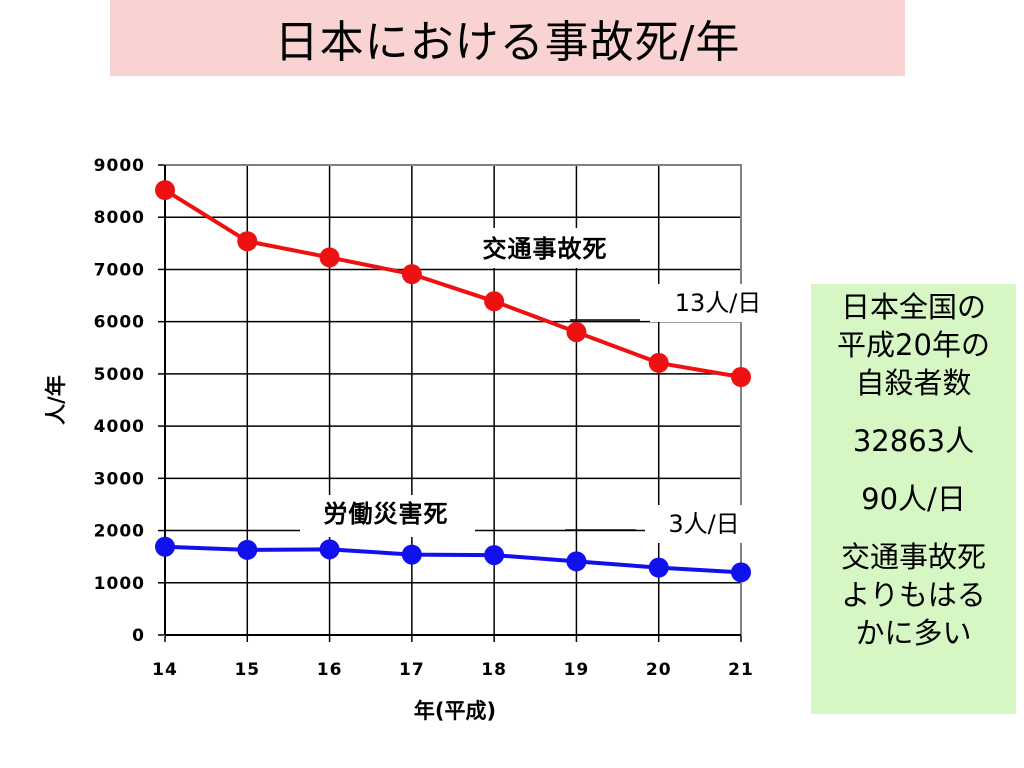 The height and width of the screenshot is (768, 1024). I want to click on traffic-label-bg, so click(544, 248).